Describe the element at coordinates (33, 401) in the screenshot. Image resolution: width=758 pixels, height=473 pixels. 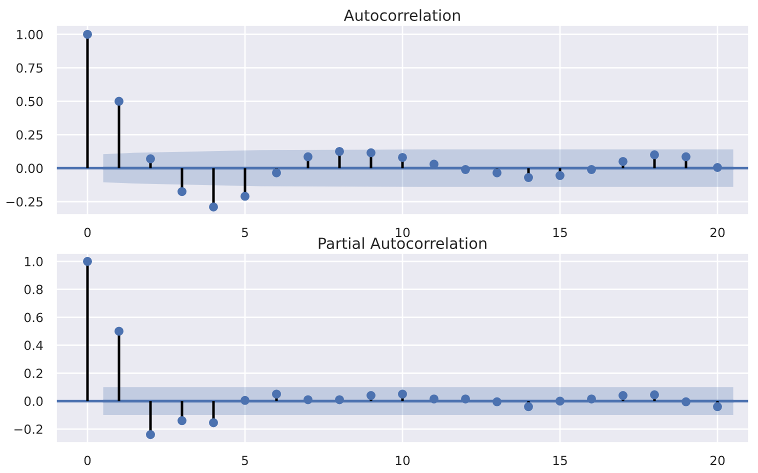
I see `y-tick-label: 0.0` at that location.